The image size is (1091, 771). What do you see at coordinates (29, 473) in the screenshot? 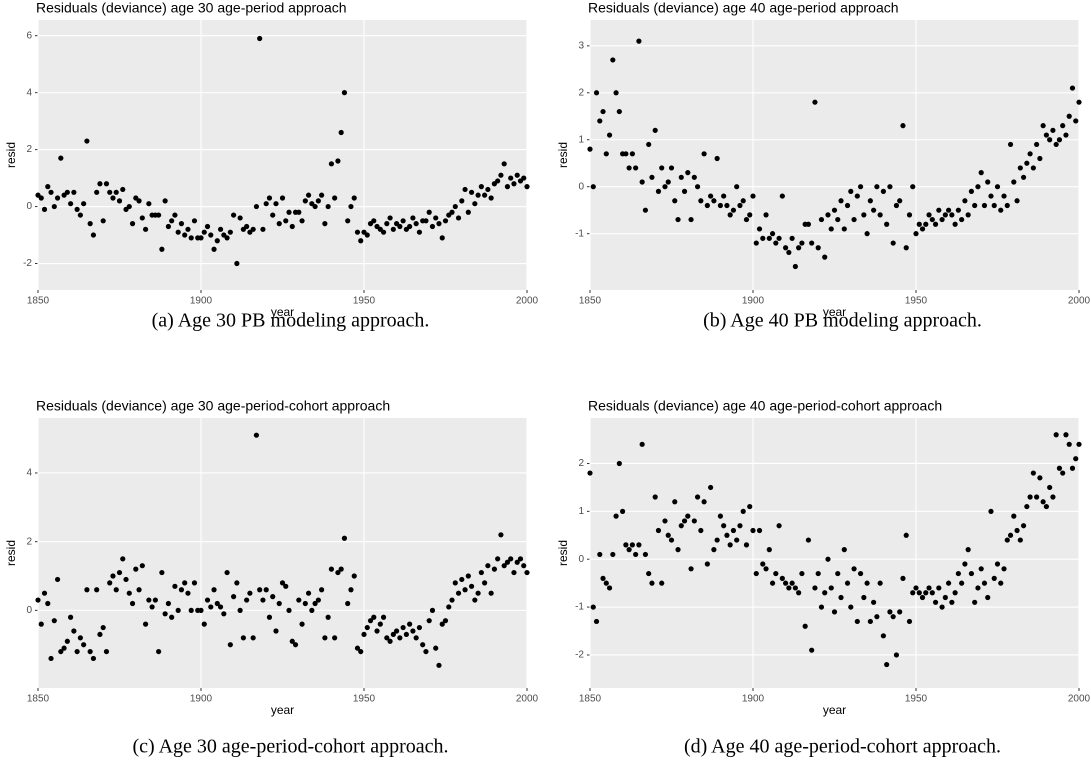
I see `y-tick-label: 4` at bounding box center [29, 473].